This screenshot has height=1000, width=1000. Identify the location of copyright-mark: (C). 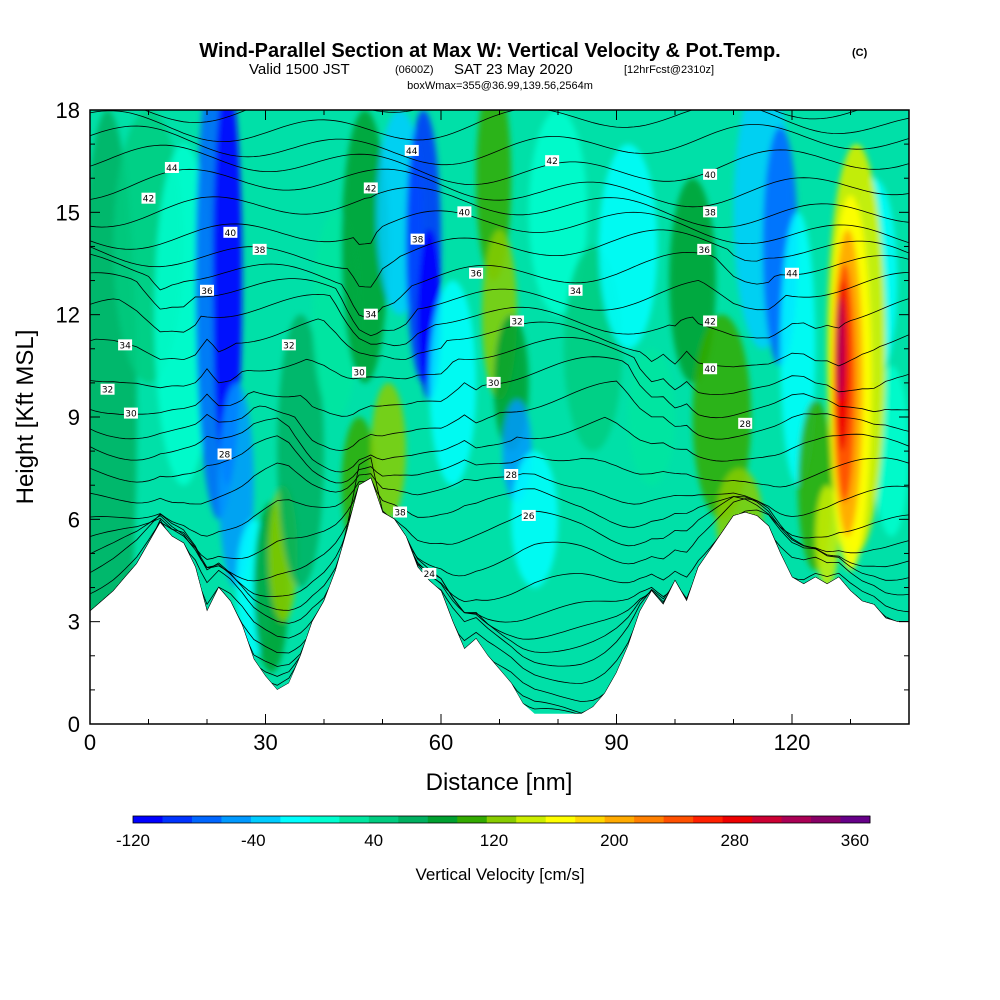
(860, 53).